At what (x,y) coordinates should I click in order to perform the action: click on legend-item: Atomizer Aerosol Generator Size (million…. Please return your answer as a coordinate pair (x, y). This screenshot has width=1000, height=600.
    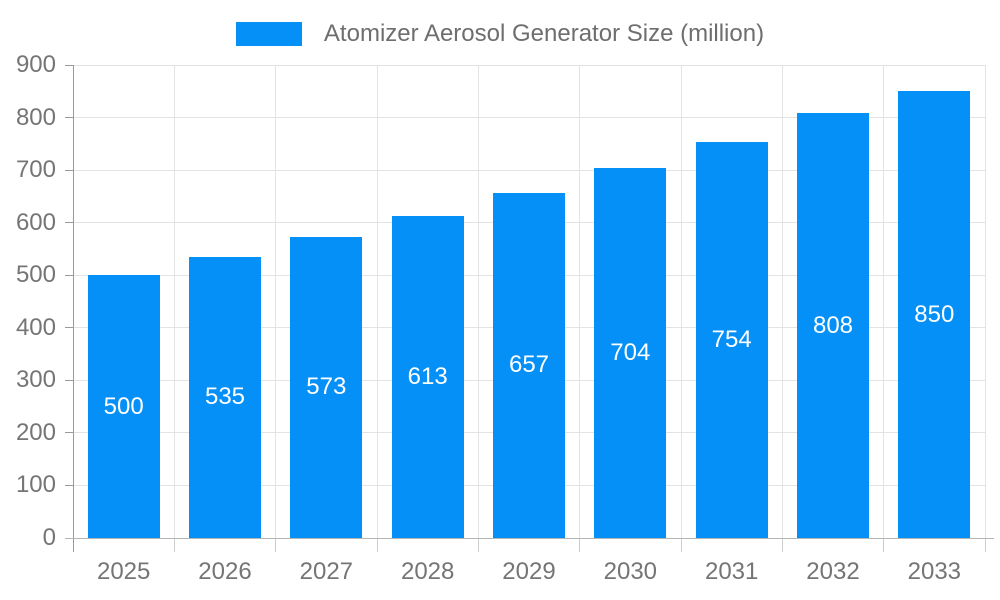
    Looking at the image, I should click on (500, 34).